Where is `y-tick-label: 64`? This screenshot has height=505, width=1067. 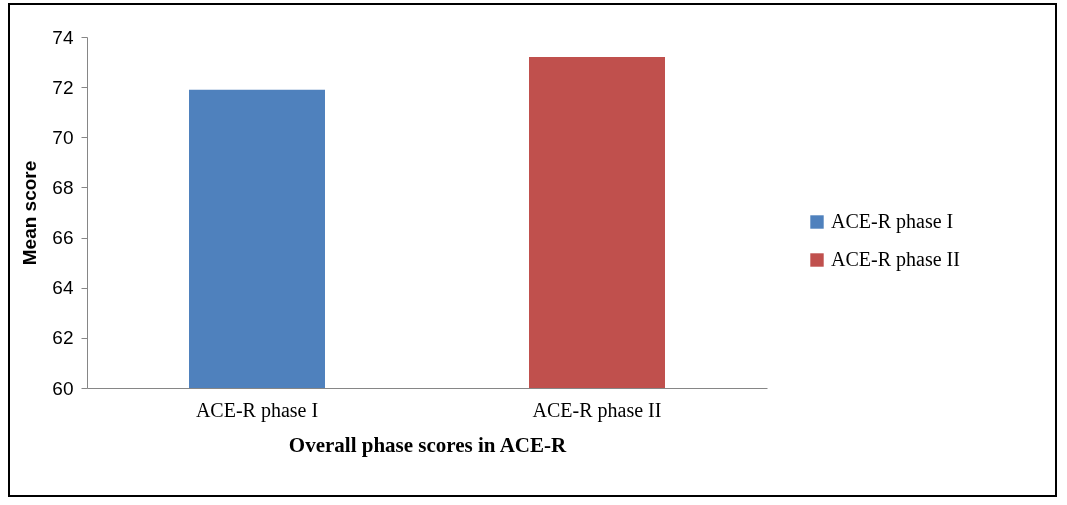 y-tick-label: 64 is located at coordinates (63, 288).